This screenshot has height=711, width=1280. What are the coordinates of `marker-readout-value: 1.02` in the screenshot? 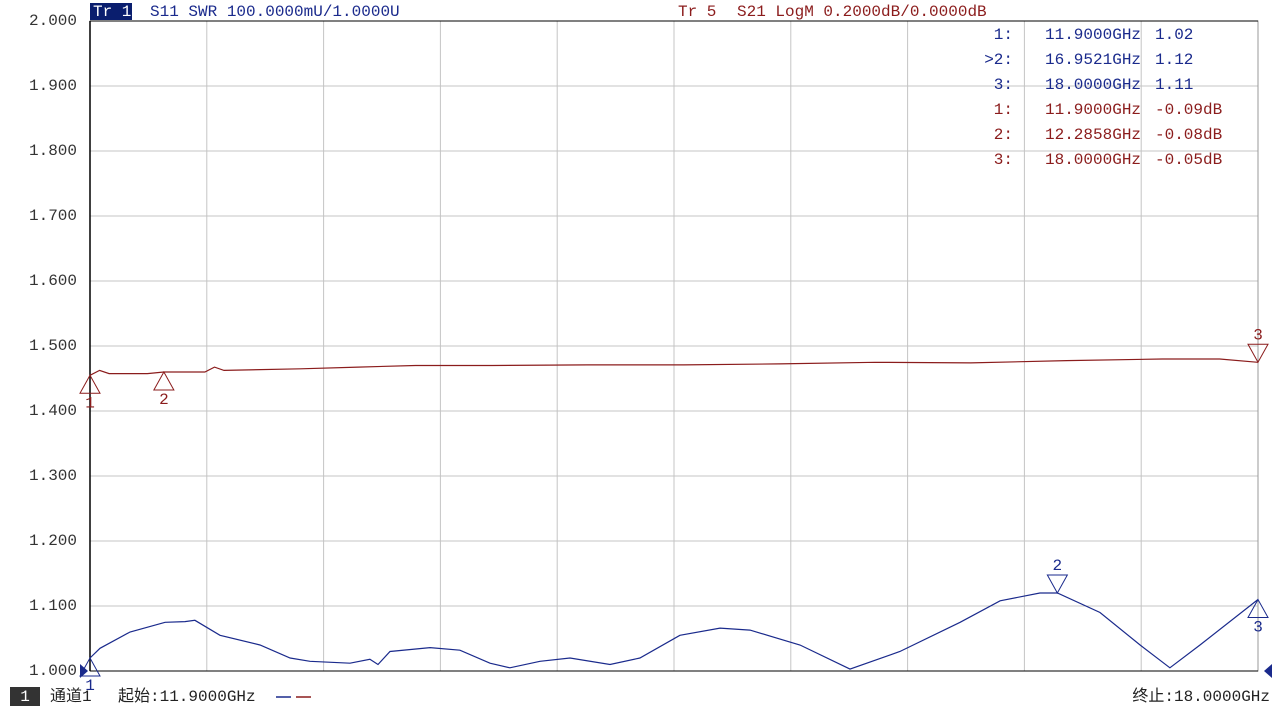 It's located at (1174, 35).